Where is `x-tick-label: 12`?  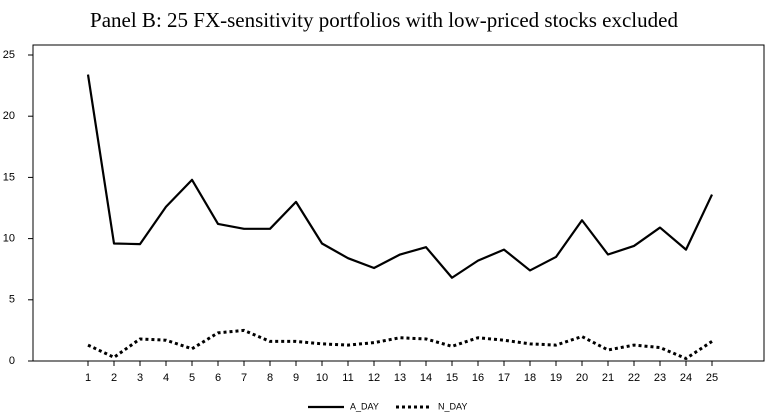
x-tick-label: 12 is located at coordinates (374, 378).